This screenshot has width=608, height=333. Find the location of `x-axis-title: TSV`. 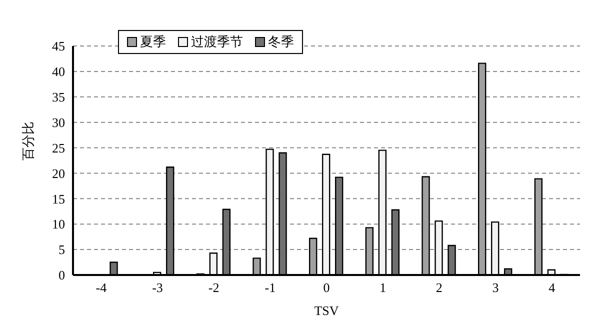

x-axis-title: TSV is located at coordinates (327, 310).